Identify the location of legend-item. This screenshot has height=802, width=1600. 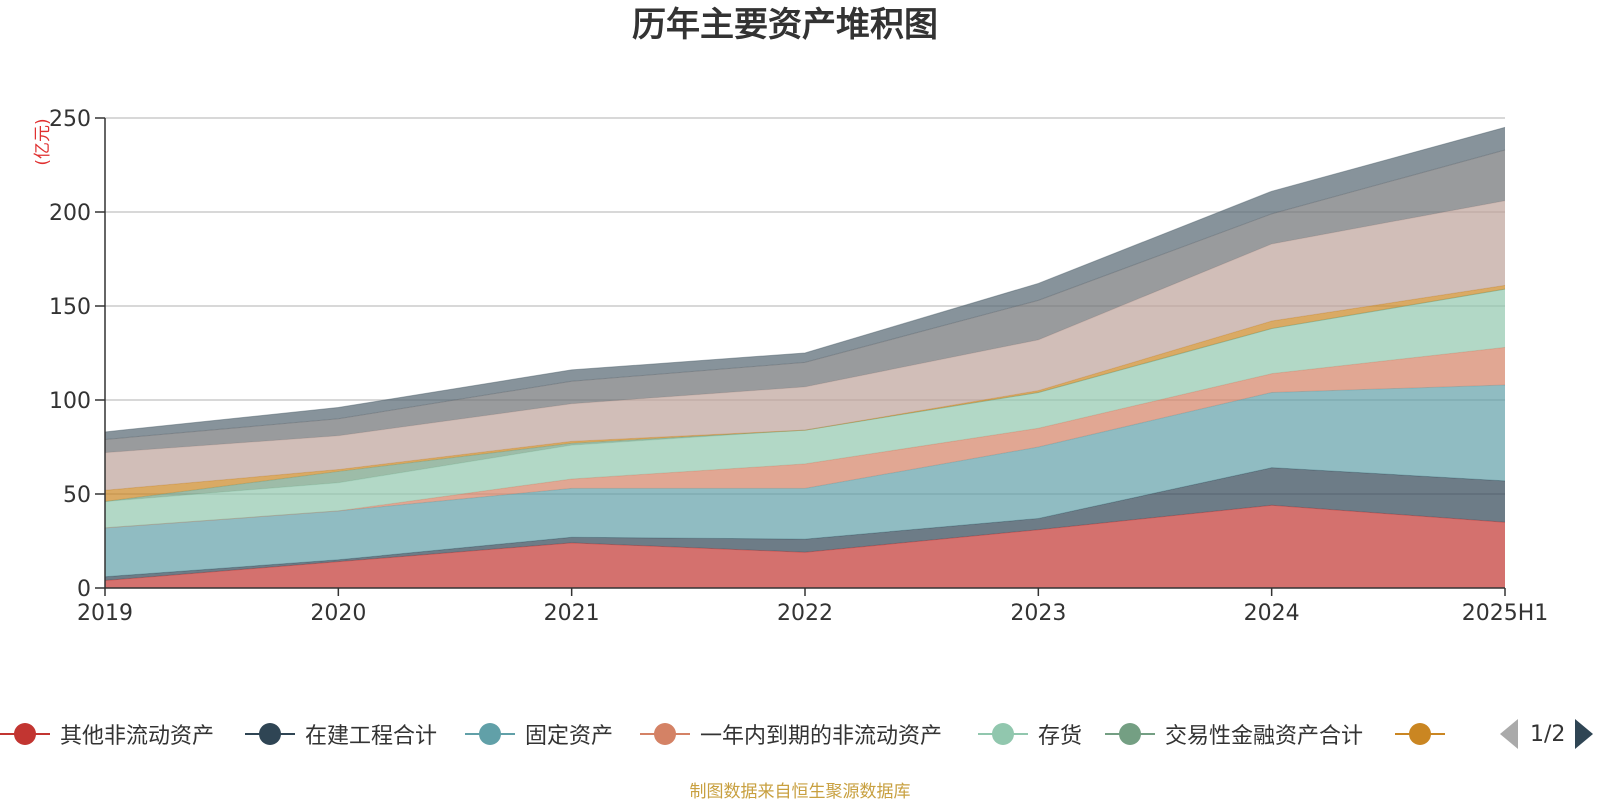
(1420, 734).